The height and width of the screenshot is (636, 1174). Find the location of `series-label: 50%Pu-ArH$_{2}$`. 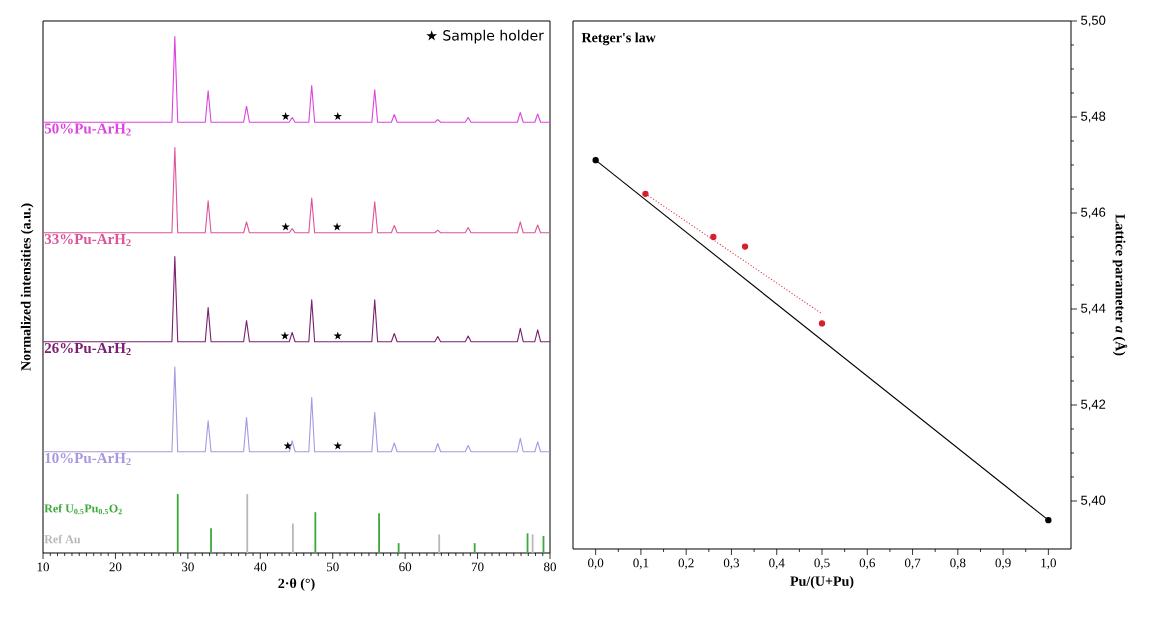

series-label: 50%Pu-ArH$_{2}$ is located at coordinates (87, 129).